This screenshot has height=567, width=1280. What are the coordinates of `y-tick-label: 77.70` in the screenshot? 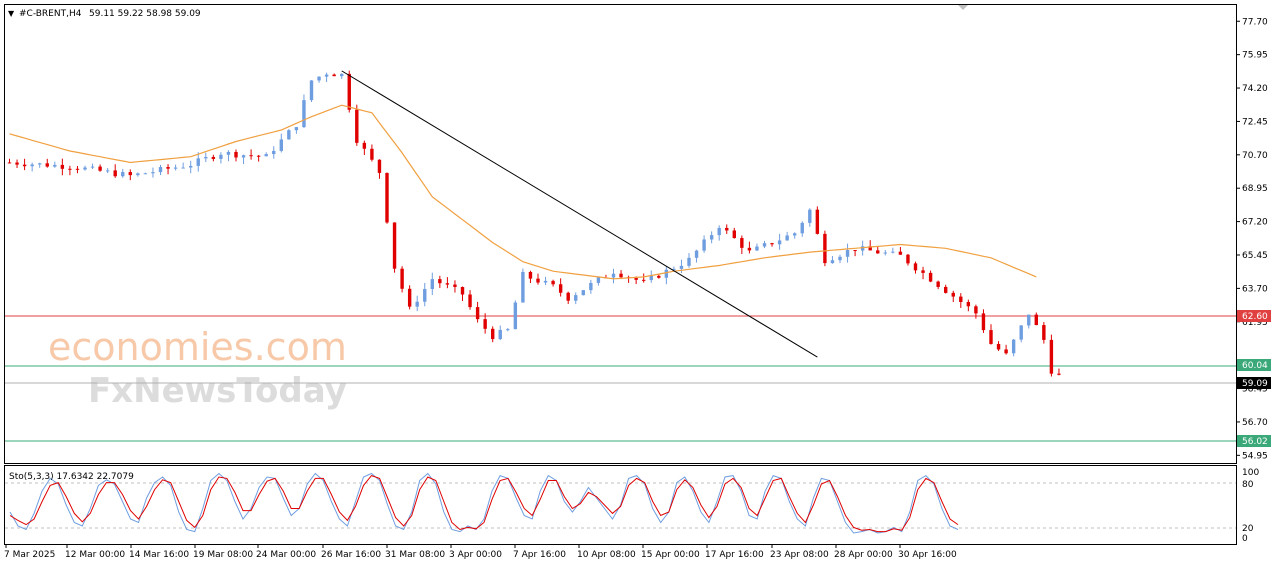 It's located at (1255, 22).